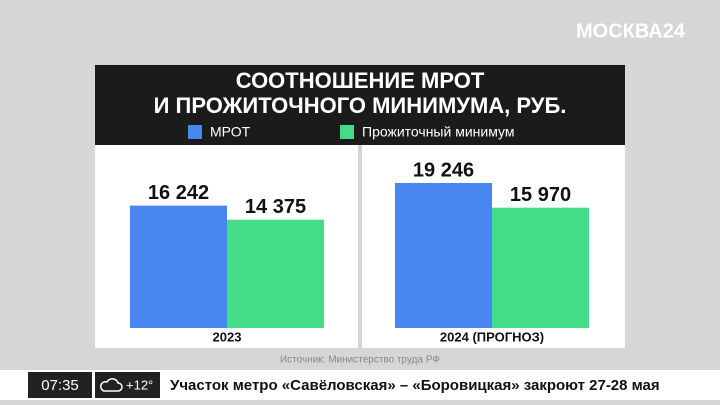 This screenshot has width=720, height=405. I want to click on weather-box, so click(127, 385).